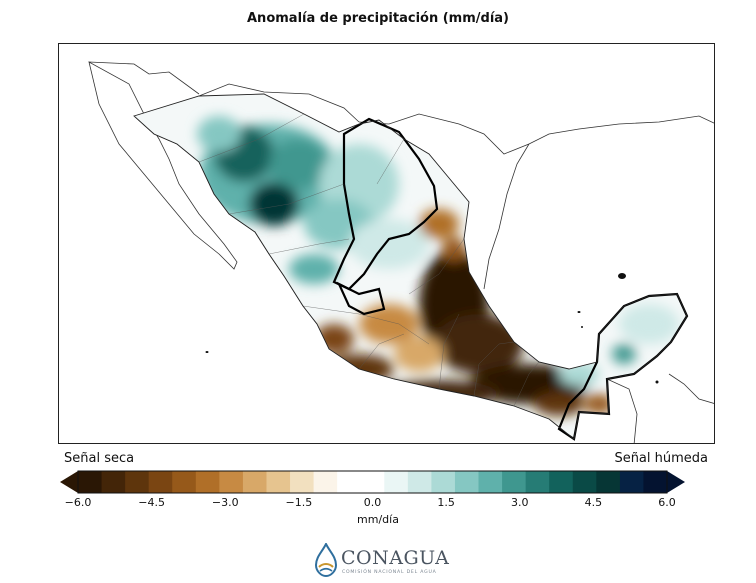  Describe the element at coordinates (78, 502) in the screenshot. I see `colorbar-tick-label: −6.0` at that location.